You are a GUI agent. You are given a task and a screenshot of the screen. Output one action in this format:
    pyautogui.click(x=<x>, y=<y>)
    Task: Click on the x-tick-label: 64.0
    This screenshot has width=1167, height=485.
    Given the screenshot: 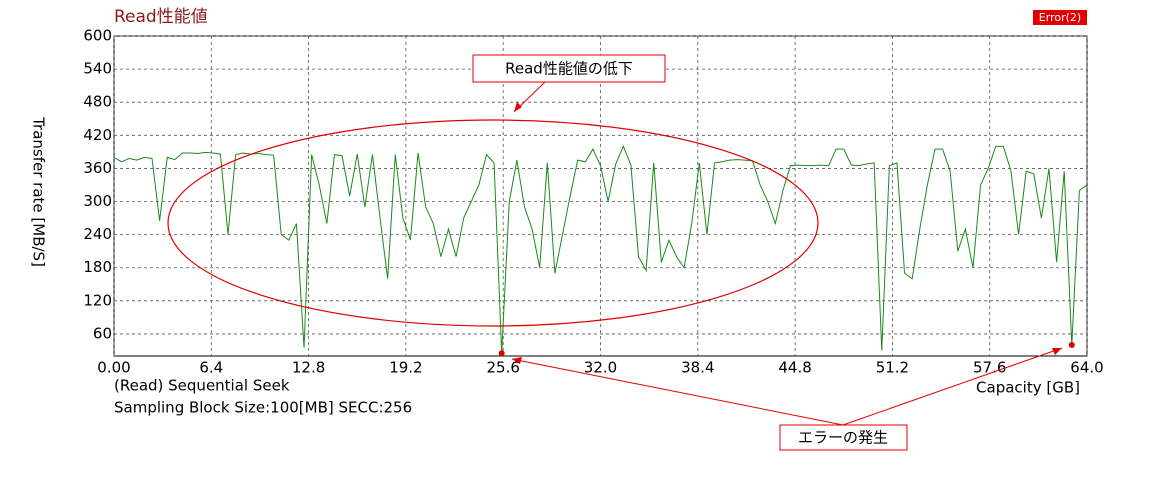 What is the action you would take?
    pyautogui.click(x=1086, y=368)
    